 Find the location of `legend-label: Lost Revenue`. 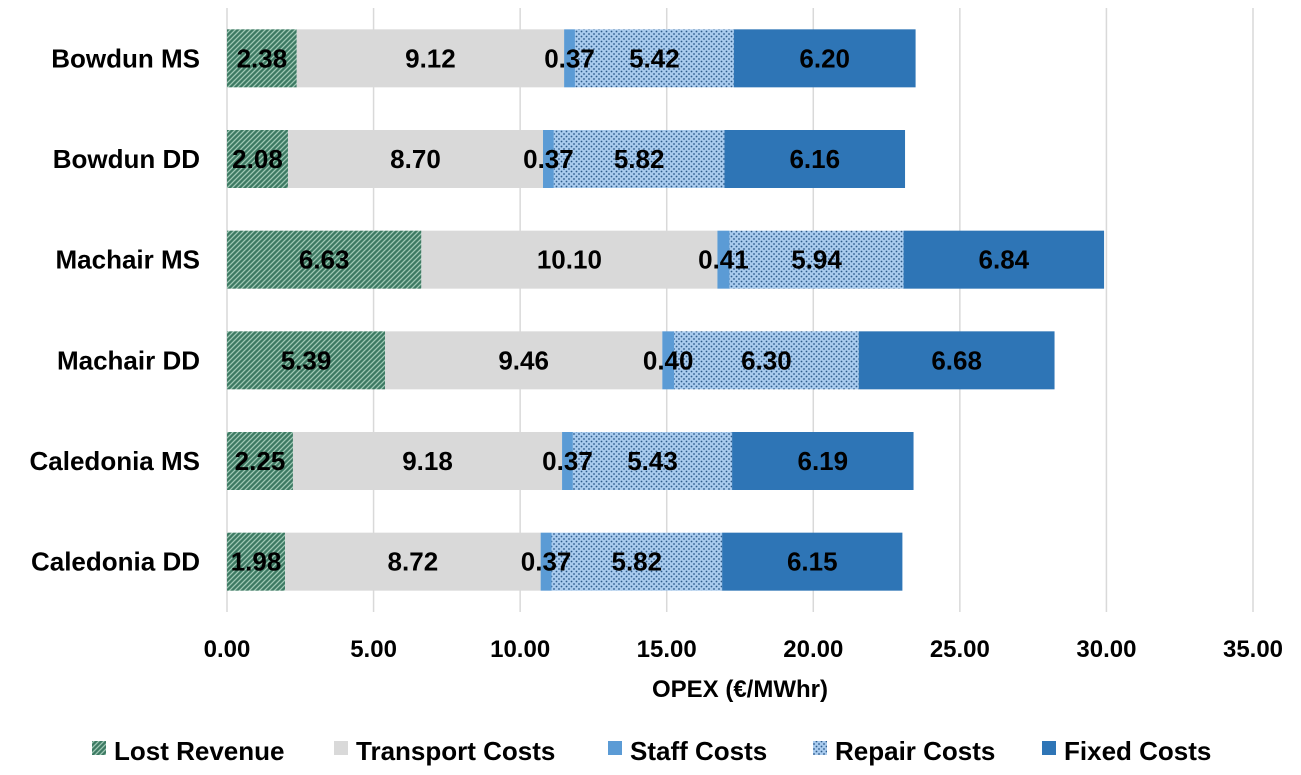

legend-label: Lost Revenue is located at coordinates (199, 751).